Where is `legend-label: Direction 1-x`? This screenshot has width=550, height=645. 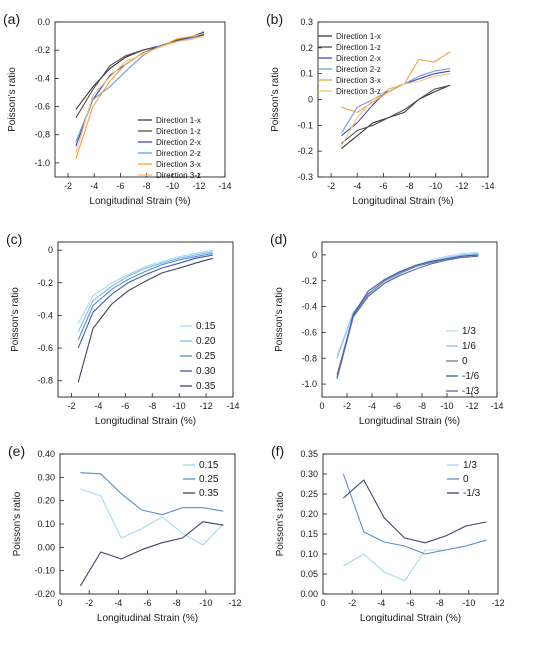
legend-label: Direction 1-x is located at coordinates (358, 36).